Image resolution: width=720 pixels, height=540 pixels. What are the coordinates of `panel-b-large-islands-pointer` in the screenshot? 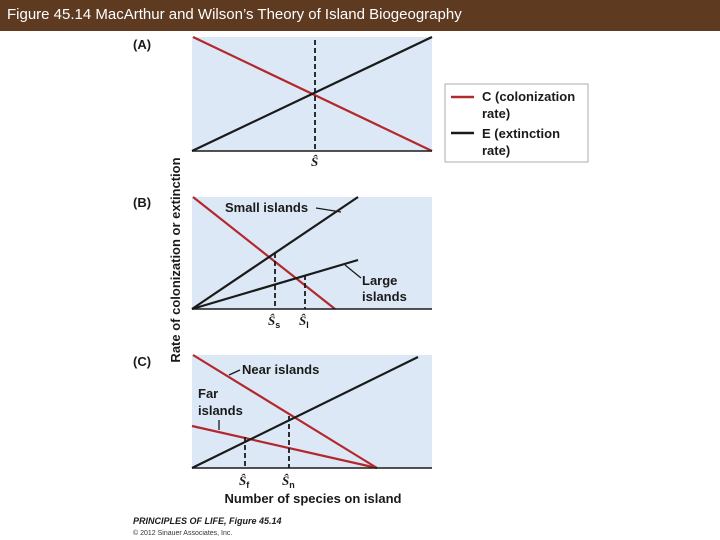 It's located at (353, 271).